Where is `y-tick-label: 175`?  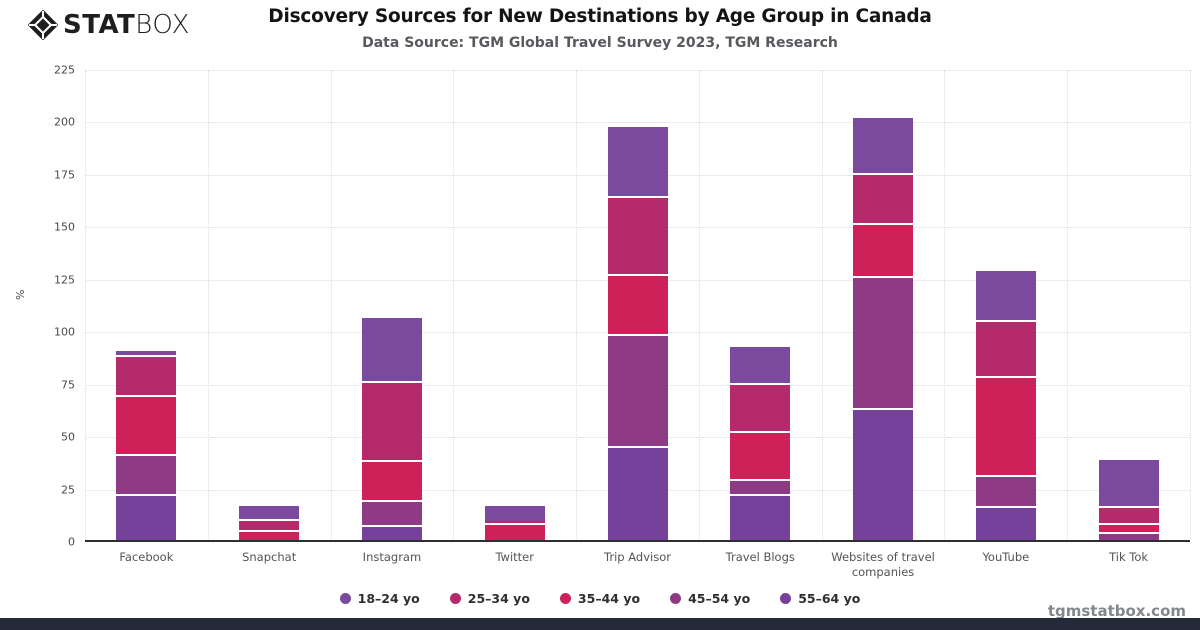
y-tick-label: 175 is located at coordinates (64, 175).